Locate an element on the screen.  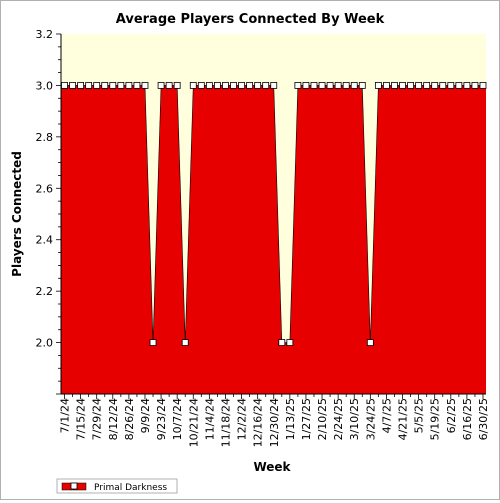
y-tick-label: 3.2 is located at coordinates (45, 34).